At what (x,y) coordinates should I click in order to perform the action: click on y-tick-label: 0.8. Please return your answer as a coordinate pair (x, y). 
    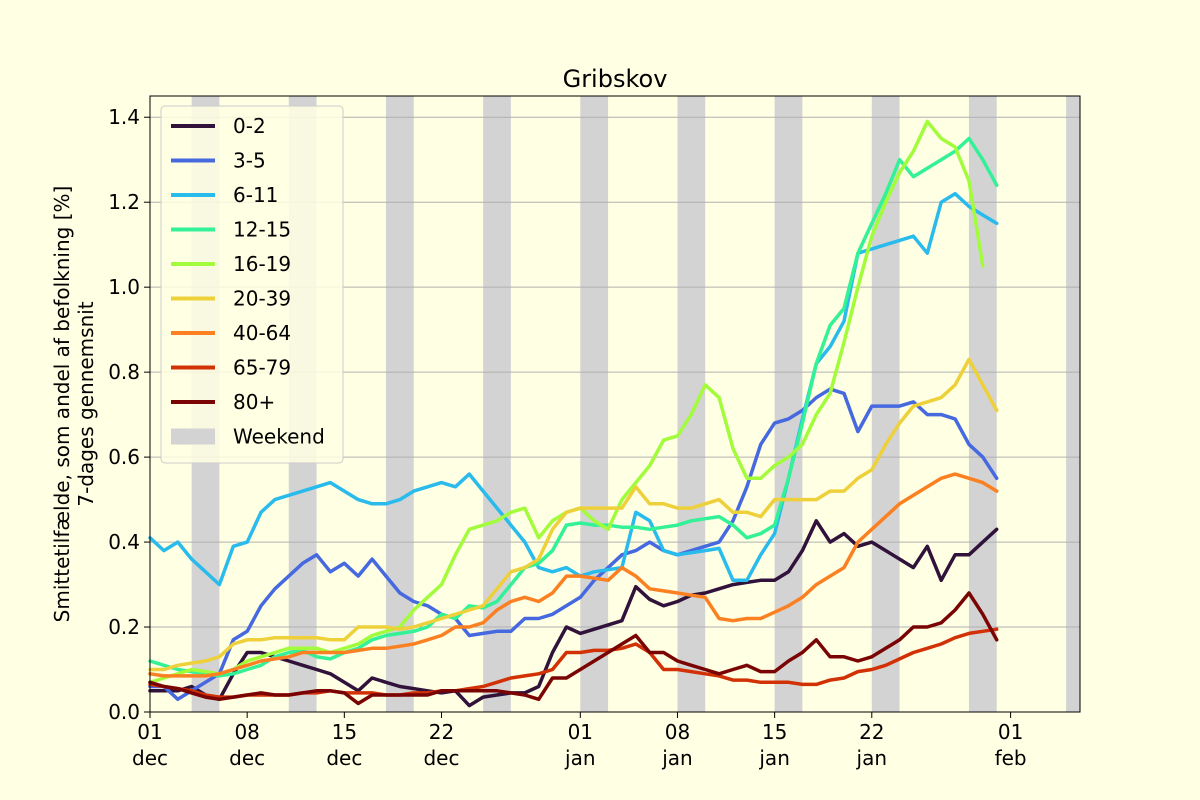
    Looking at the image, I should click on (124, 372).